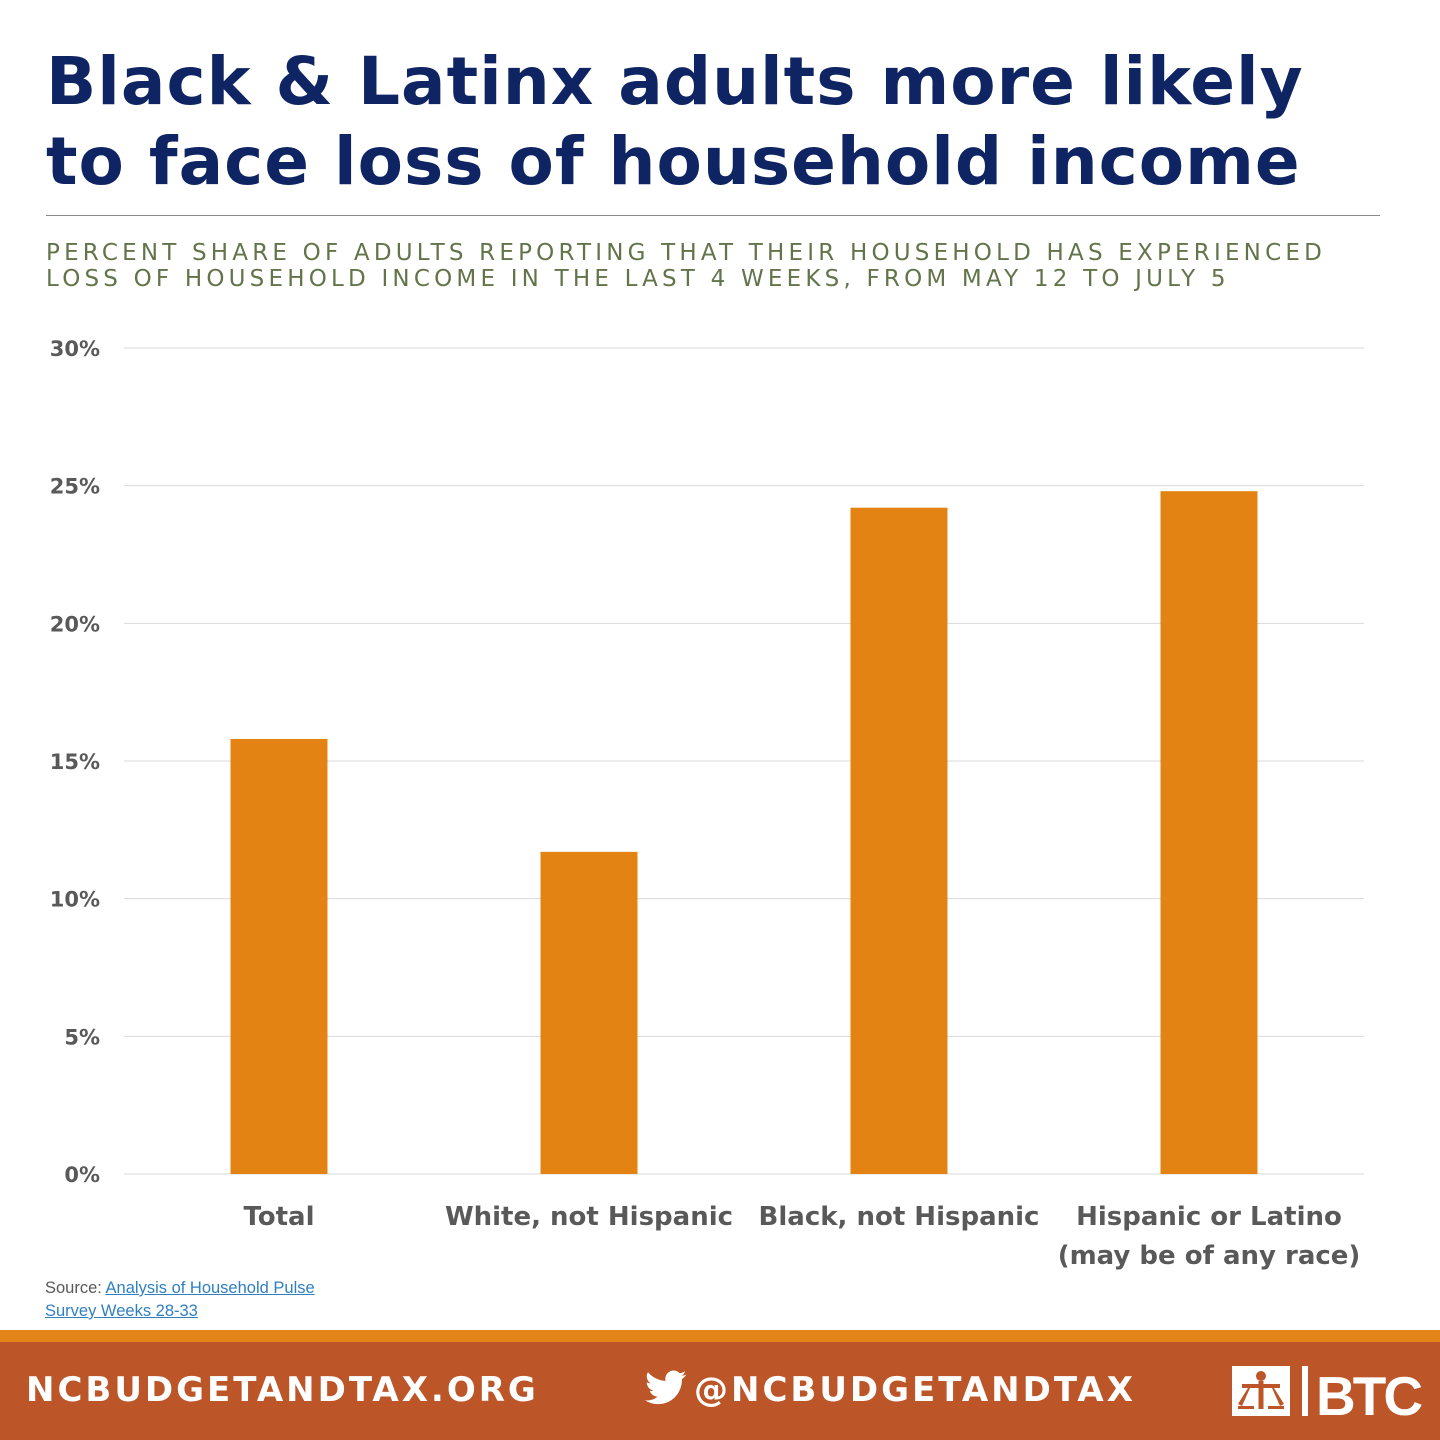 The height and width of the screenshot is (1440, 1440). What do you see at coordinates (75, 487) in the screenshot?
I see `y-tick-label: 25%` at bounding box center [75, 487].